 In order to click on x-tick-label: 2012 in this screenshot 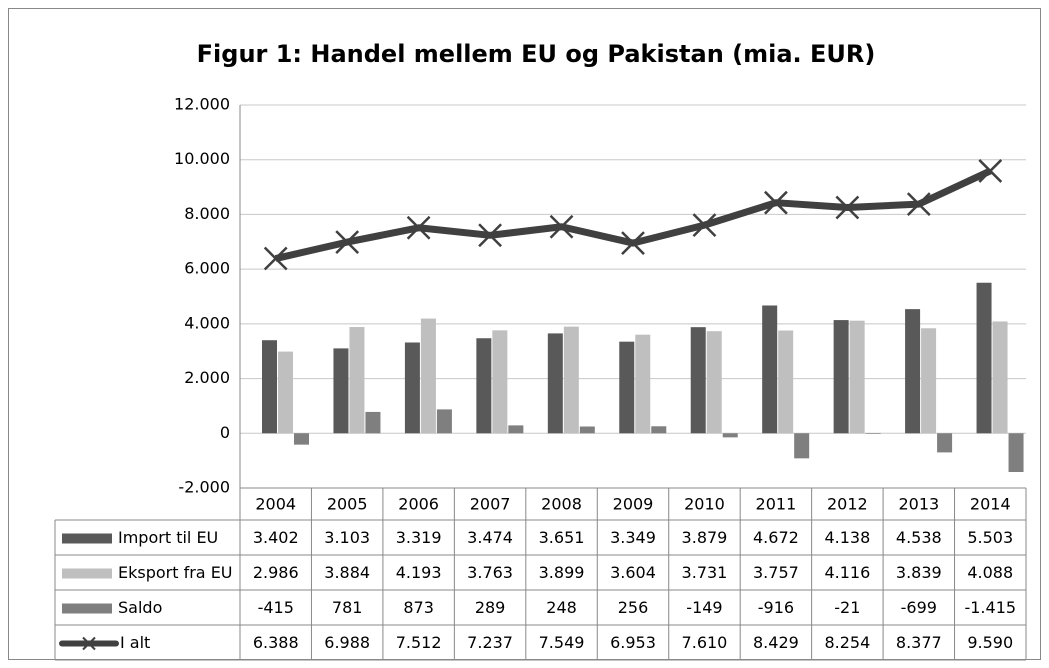, I will do `click(847, 504)`.